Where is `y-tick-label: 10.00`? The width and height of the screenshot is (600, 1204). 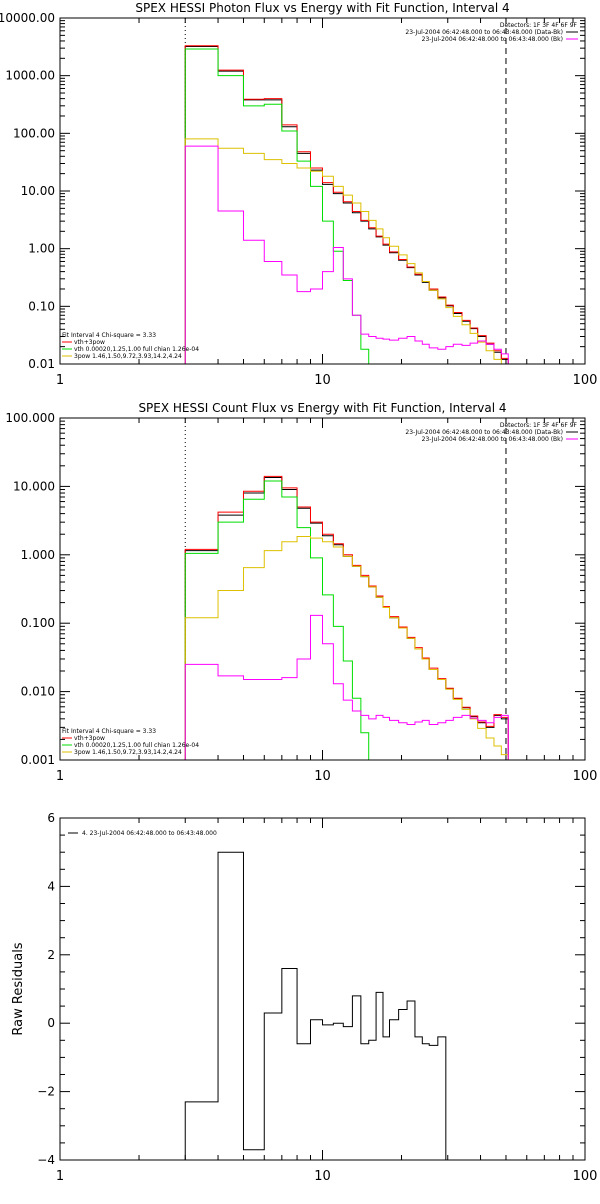
y-tick-label: 10.00 is located at coordinates (38, 191).